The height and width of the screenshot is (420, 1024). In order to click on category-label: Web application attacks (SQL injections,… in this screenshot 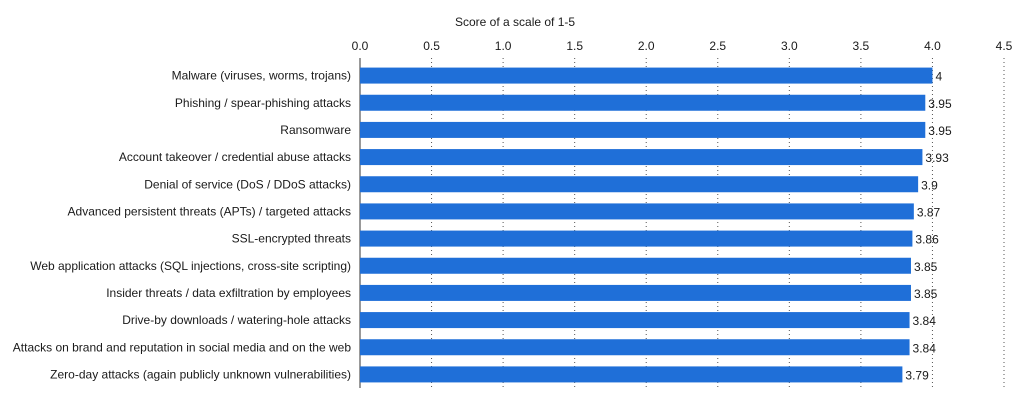, I will do `click(190, 266)`.